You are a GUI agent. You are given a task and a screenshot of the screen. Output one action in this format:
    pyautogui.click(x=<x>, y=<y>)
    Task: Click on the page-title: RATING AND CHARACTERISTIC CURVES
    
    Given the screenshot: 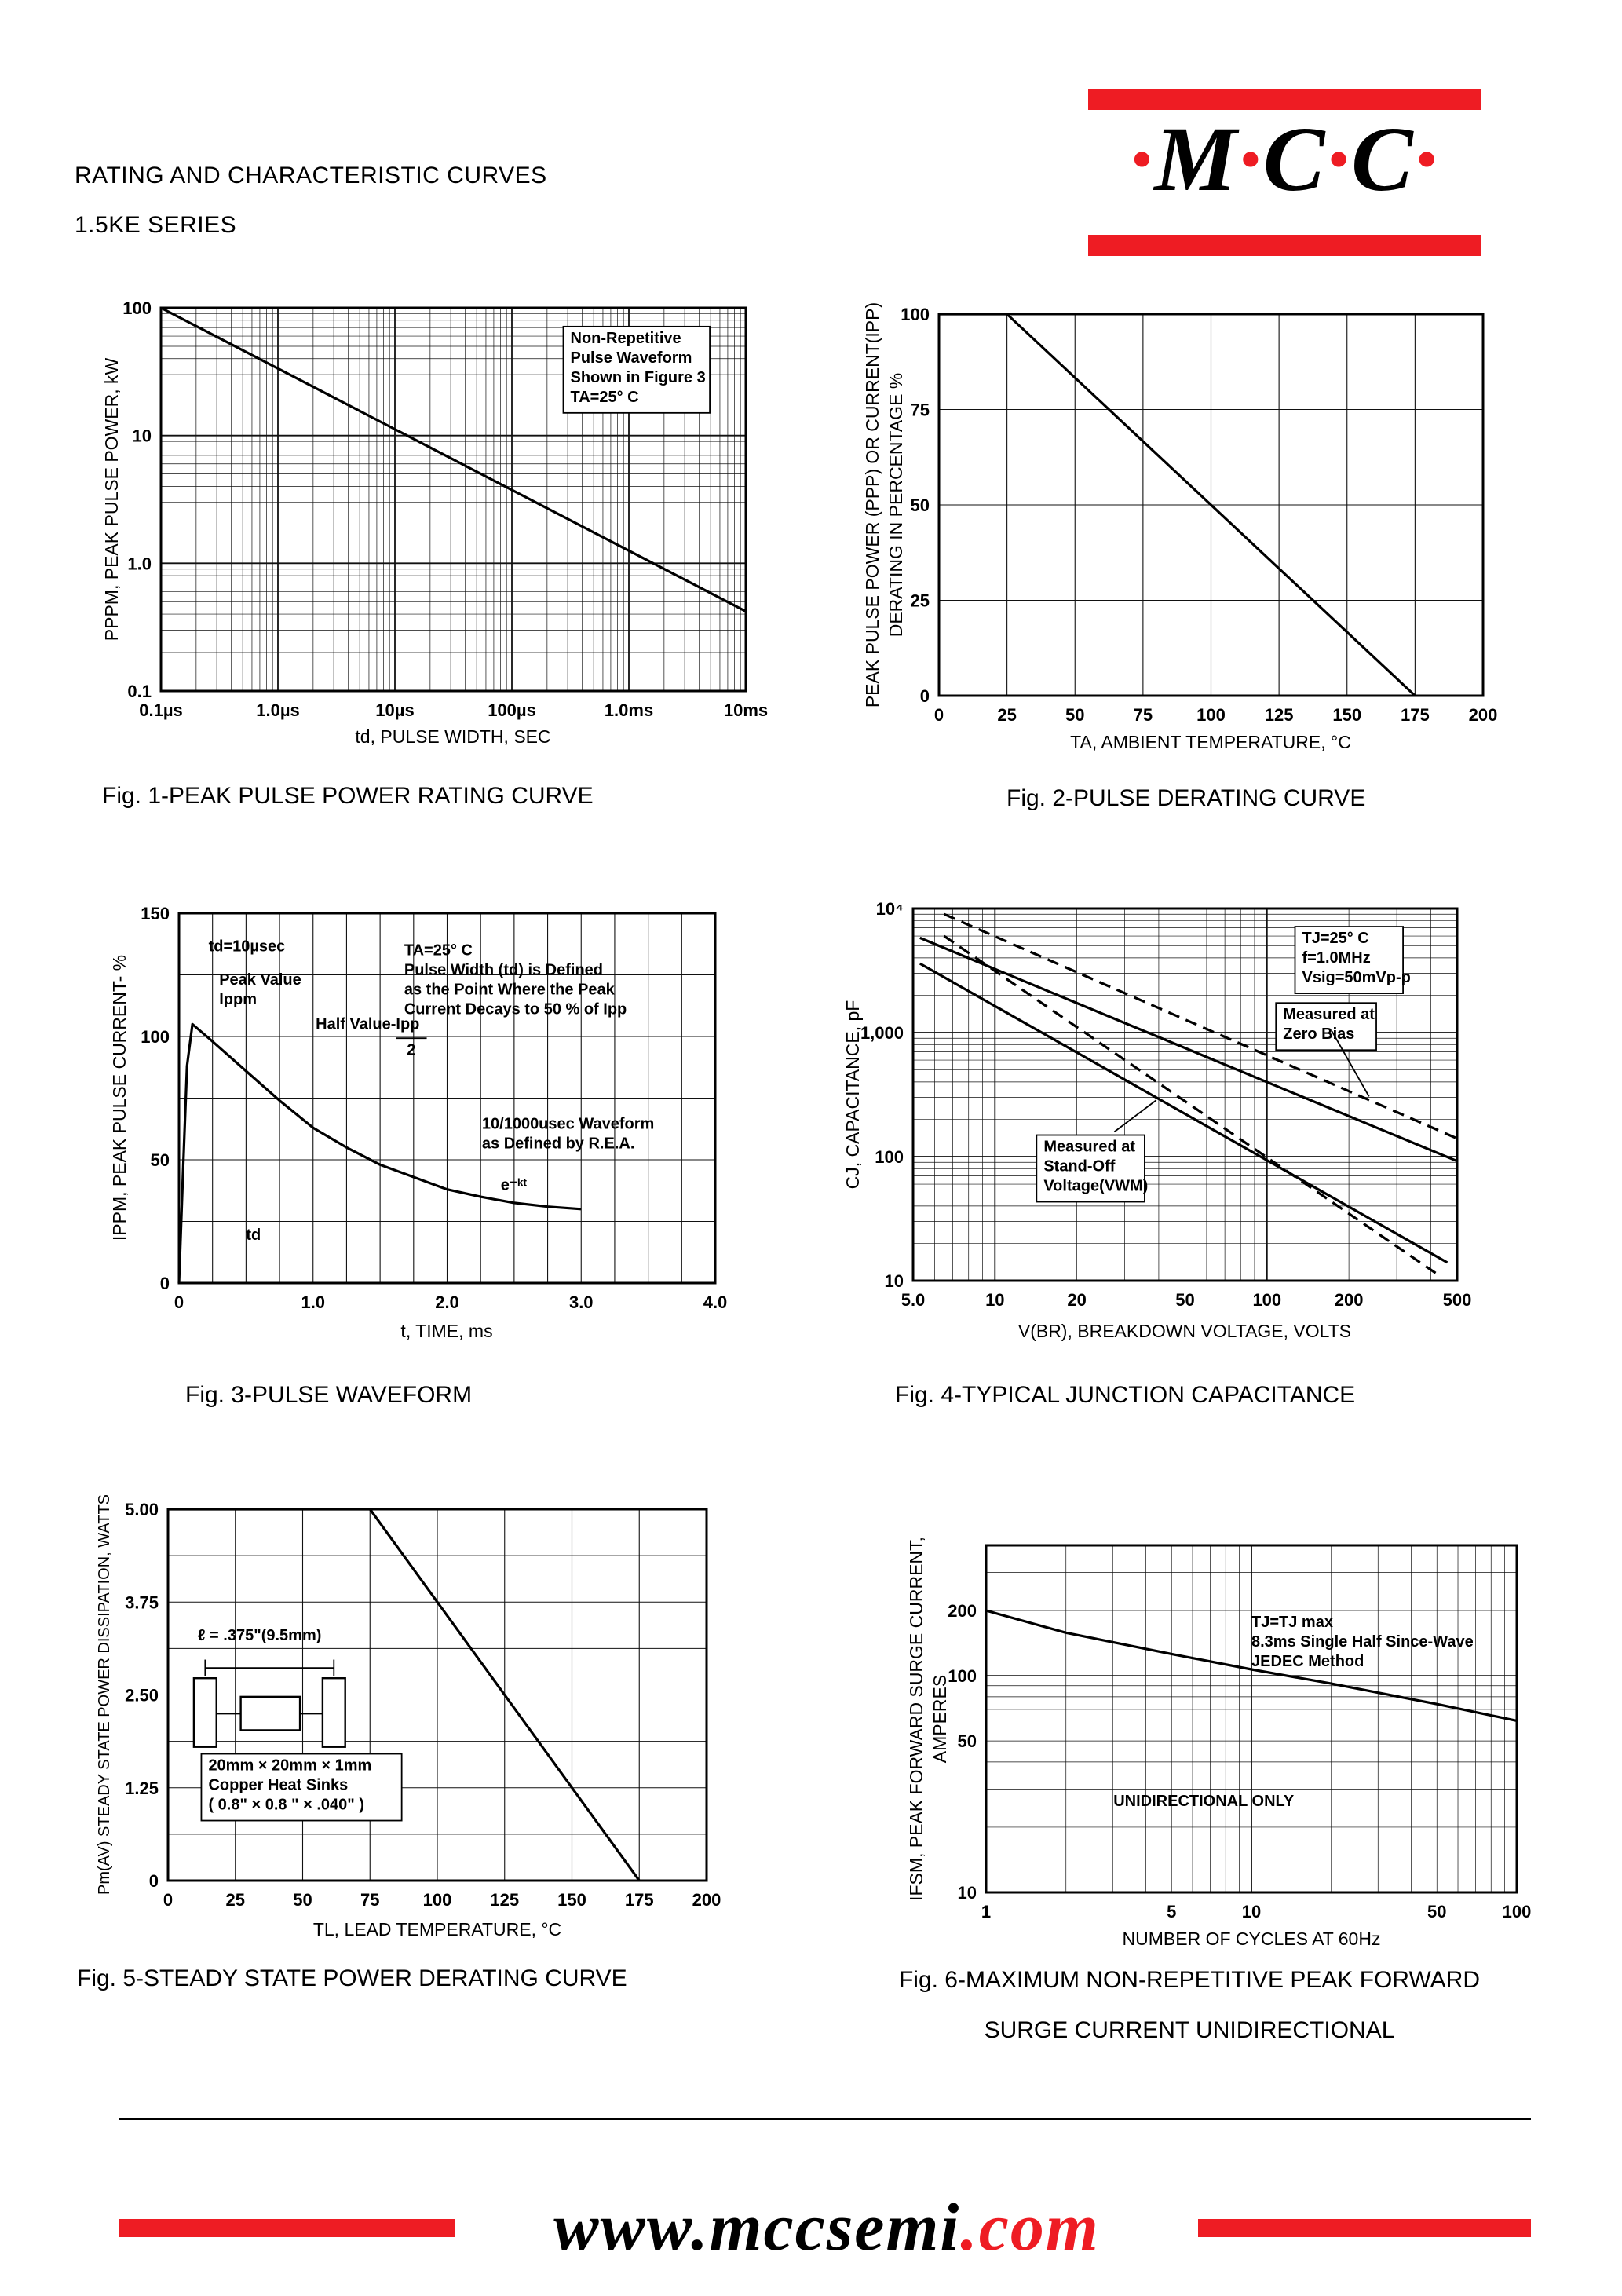 What is the action you would take?
    pyautogui.click(x=311, y=175)
    